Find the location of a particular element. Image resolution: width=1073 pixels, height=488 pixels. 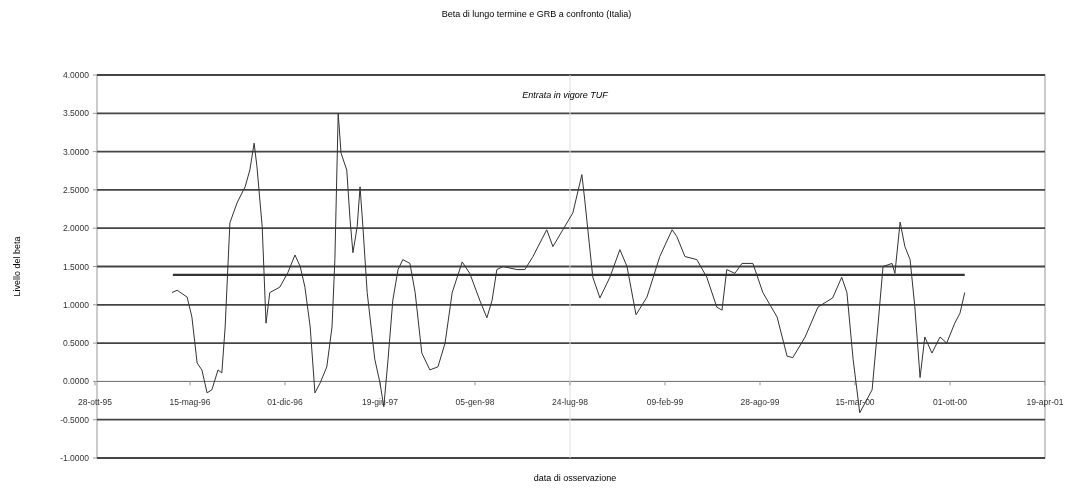

ref-line-label: Entrata in vigore TUF is located at coordinates (565, 95).